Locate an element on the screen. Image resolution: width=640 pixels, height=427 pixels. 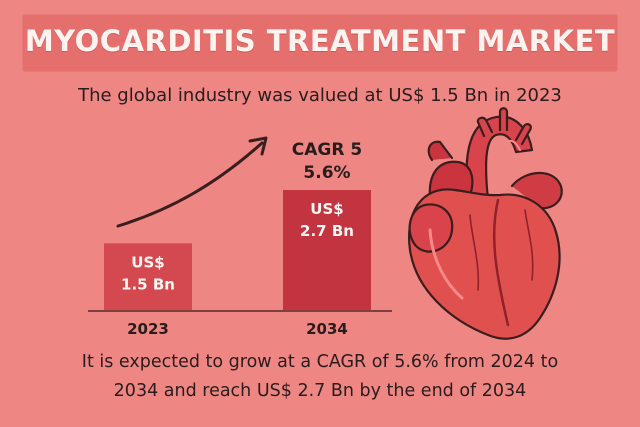
page-title: MYOCARDITIS TREATMENT MARKET is located at coordinates (320, 41).